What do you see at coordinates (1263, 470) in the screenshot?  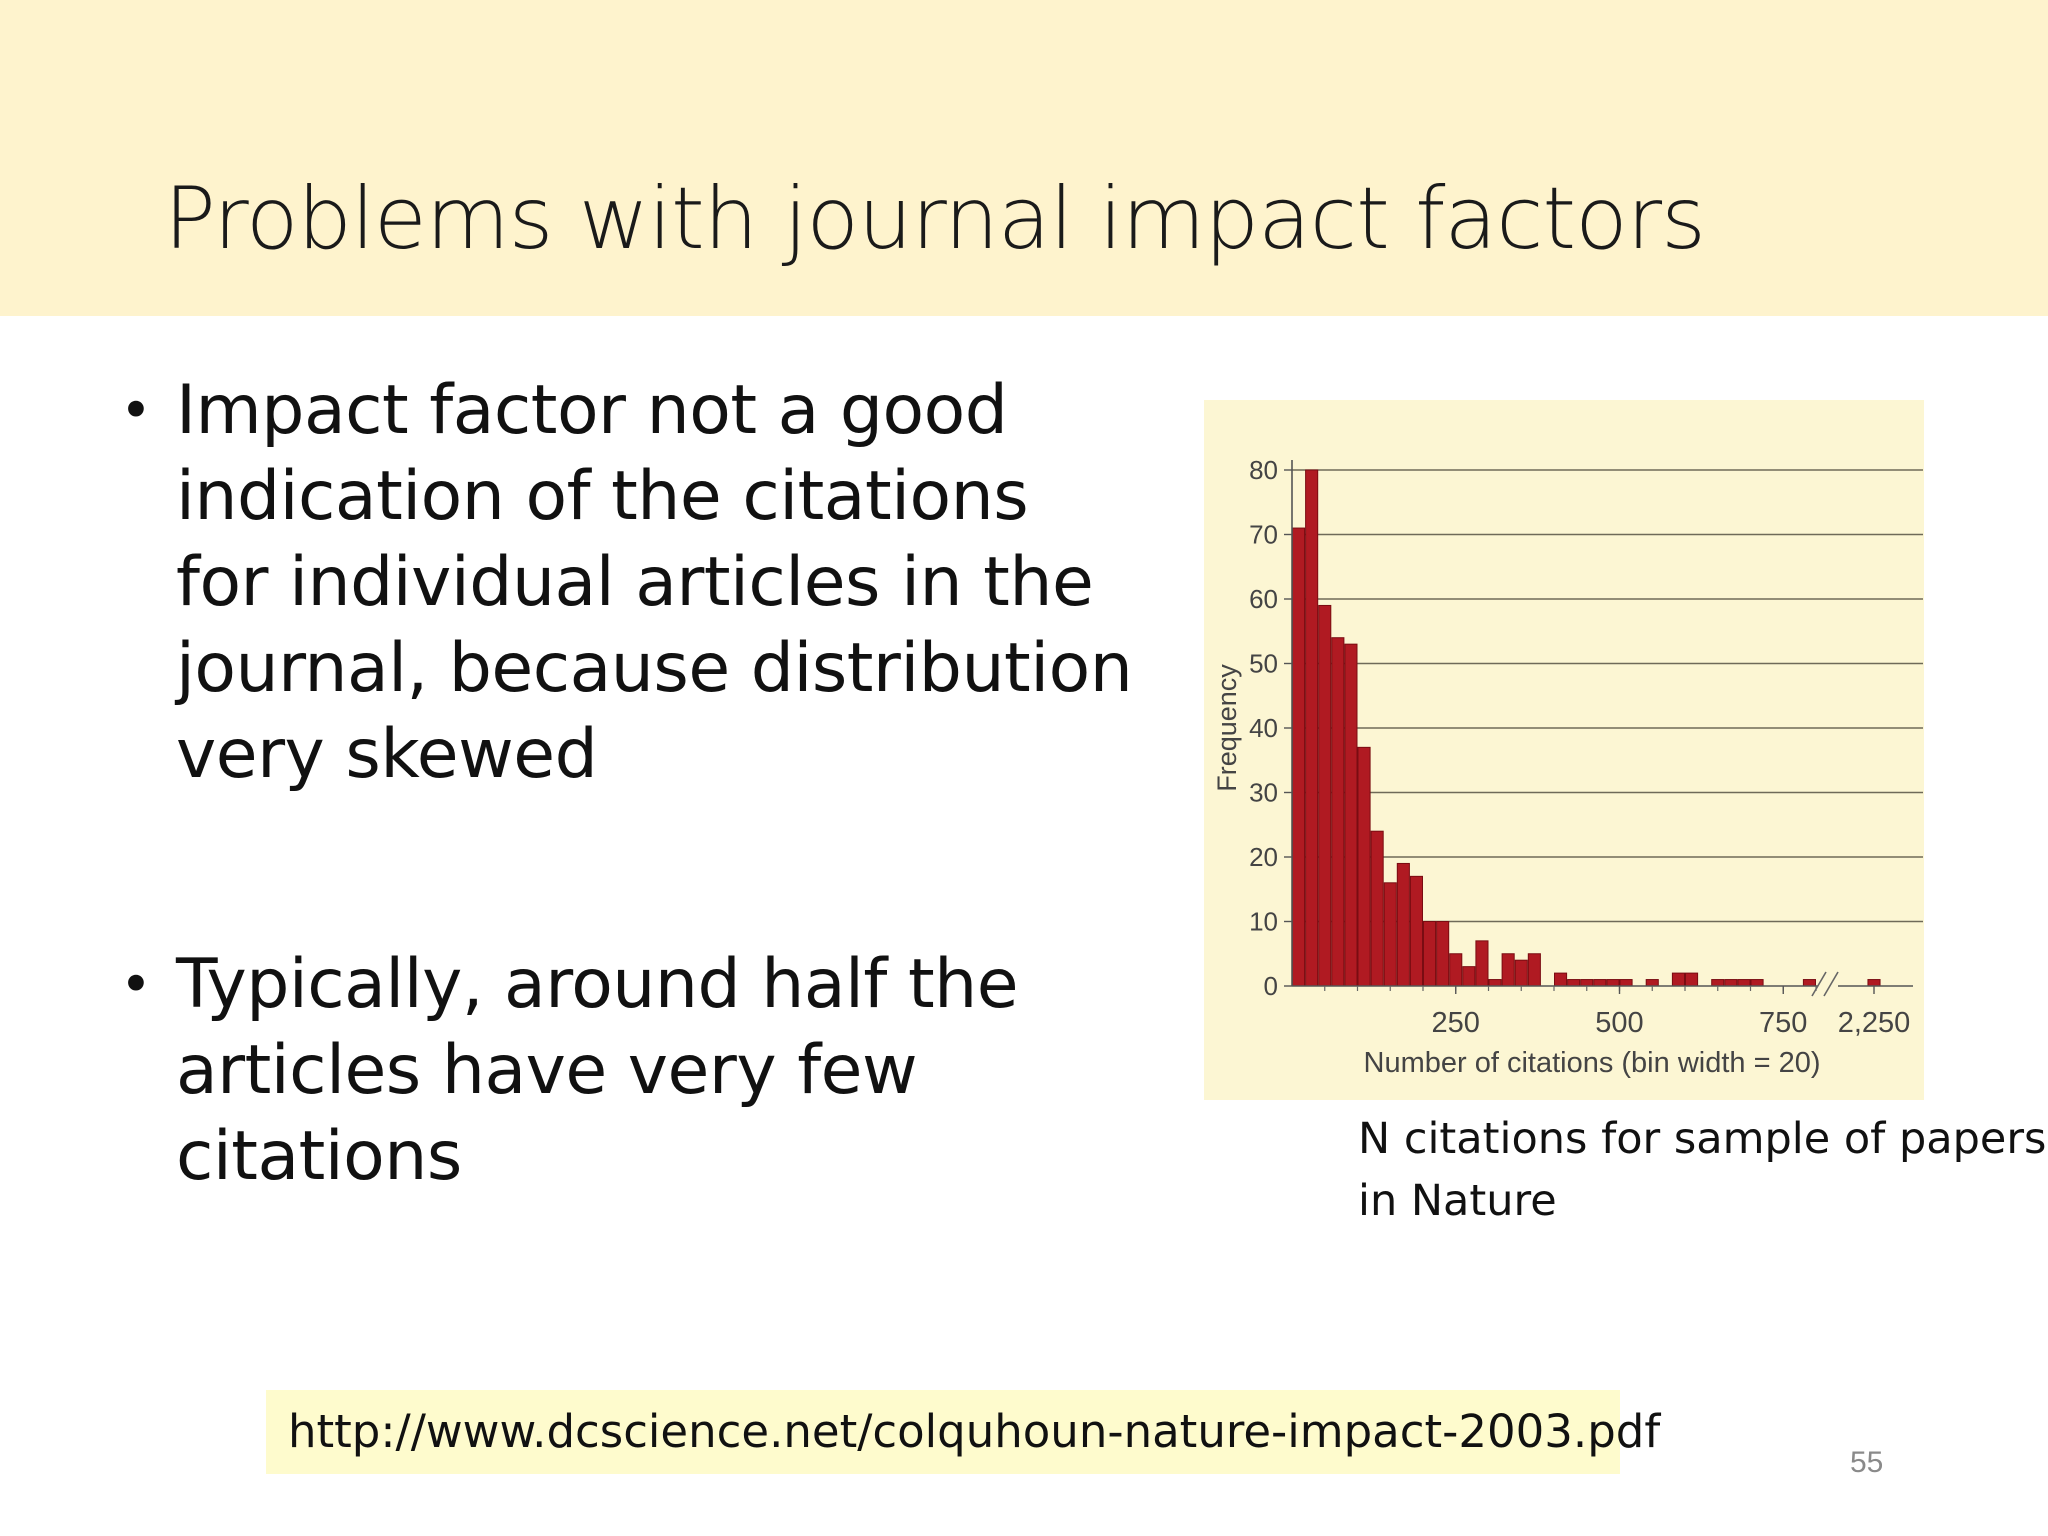 I see `y-tick-label: 80` at bounding box center [1263, 470].